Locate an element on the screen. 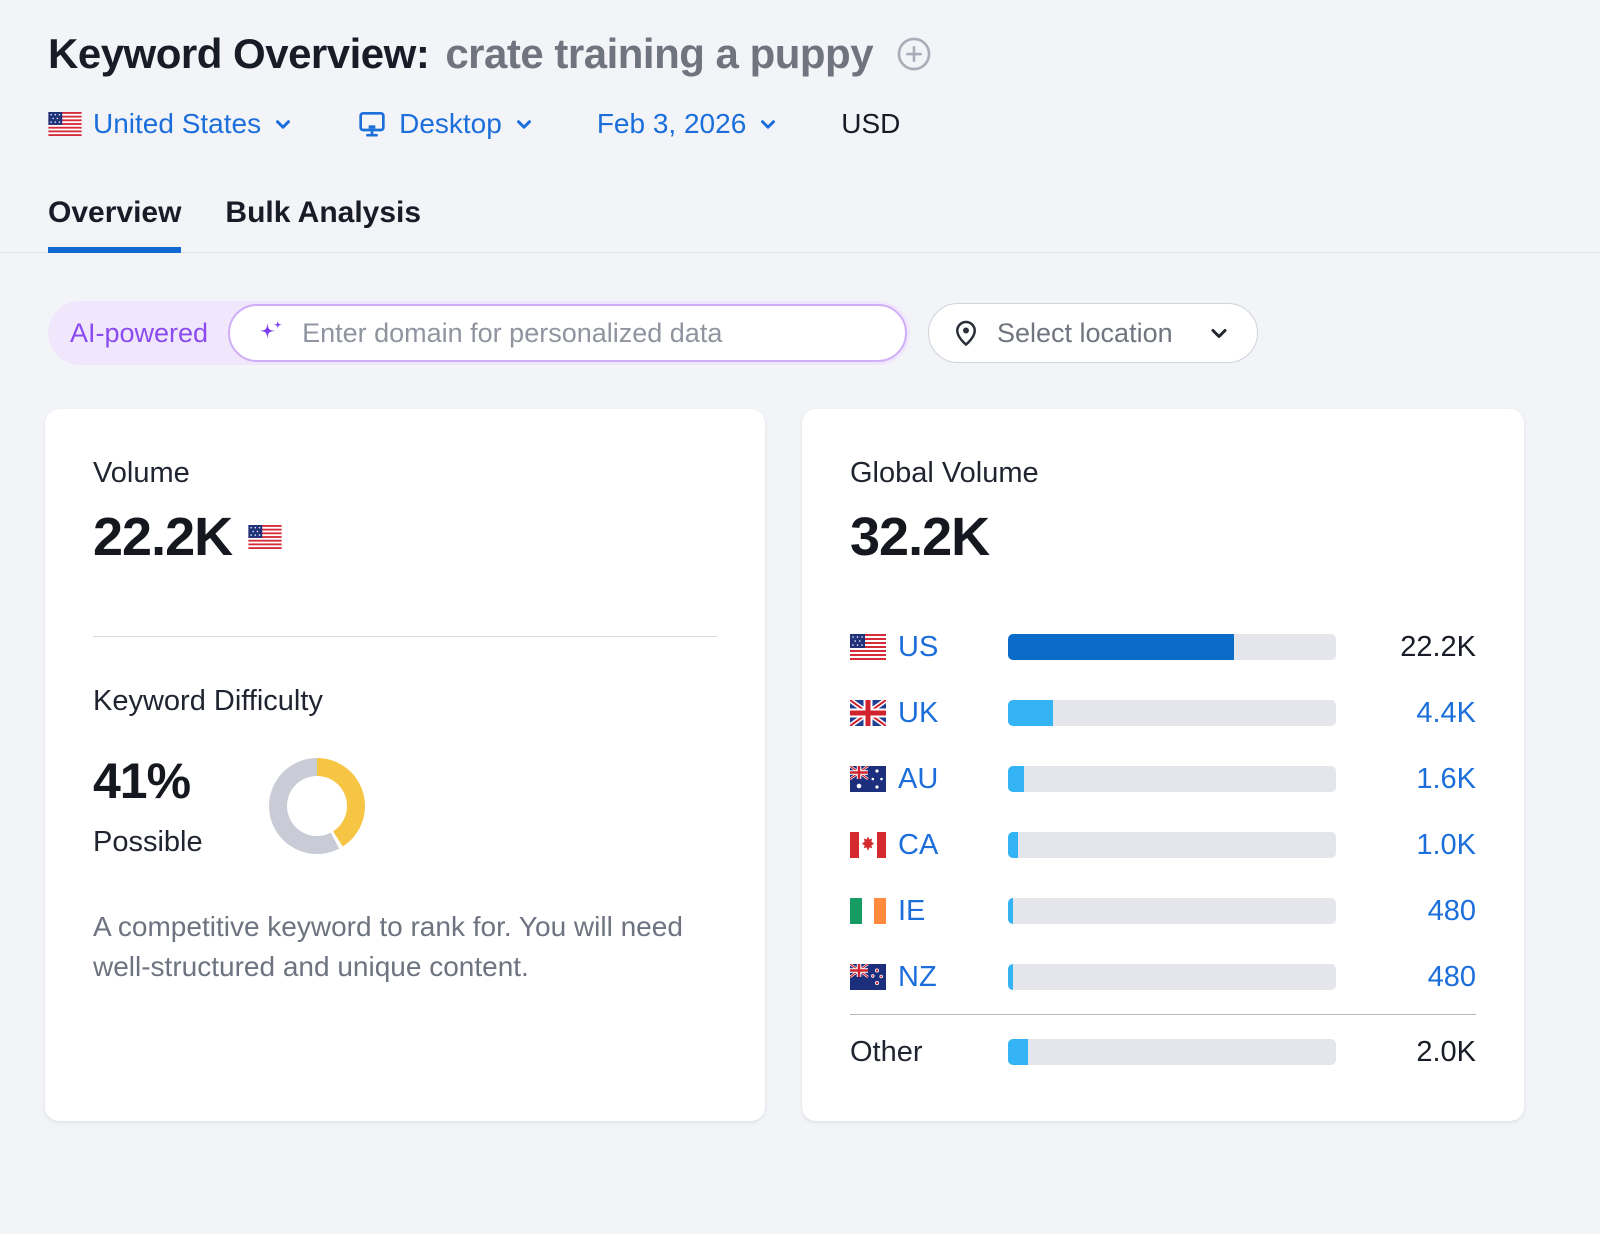 The width and height of the screenshot is (1600, 1234). country-volume-list: US 22.2K UK 4.4K is located at coordinates (1163, 849).